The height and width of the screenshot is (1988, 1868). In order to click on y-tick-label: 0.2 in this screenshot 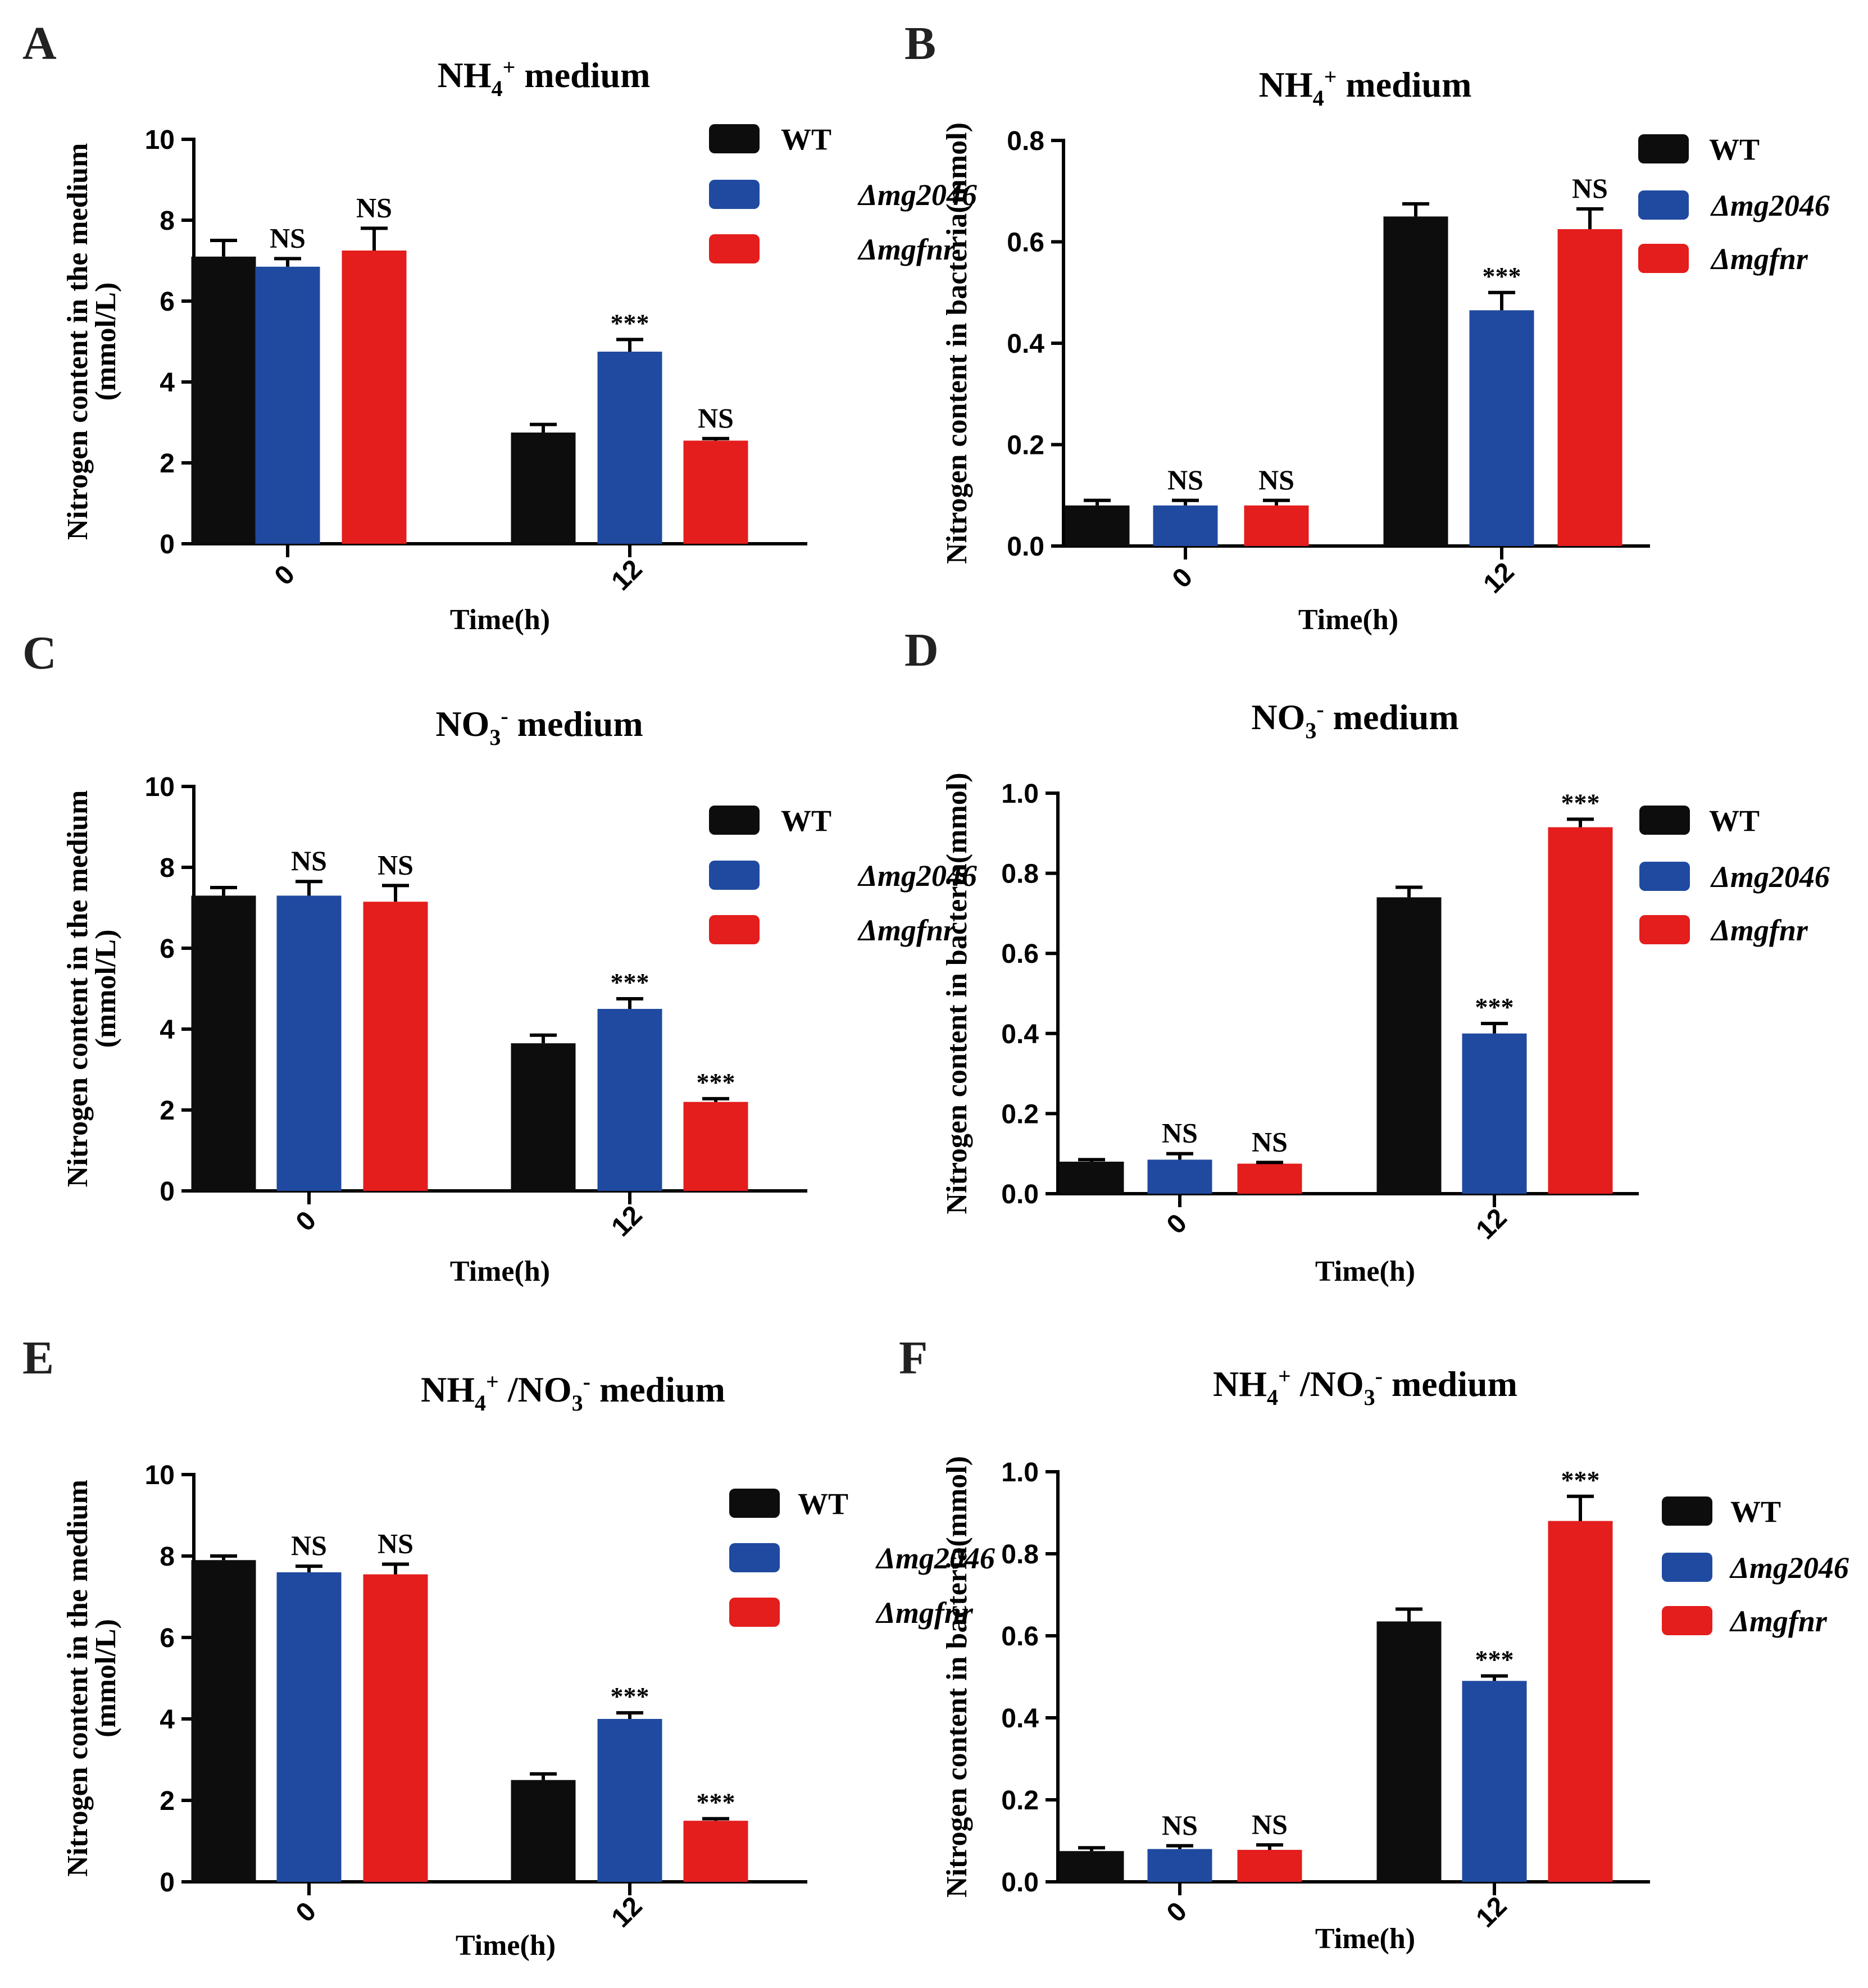, I will do `click(1020, 1801)`.